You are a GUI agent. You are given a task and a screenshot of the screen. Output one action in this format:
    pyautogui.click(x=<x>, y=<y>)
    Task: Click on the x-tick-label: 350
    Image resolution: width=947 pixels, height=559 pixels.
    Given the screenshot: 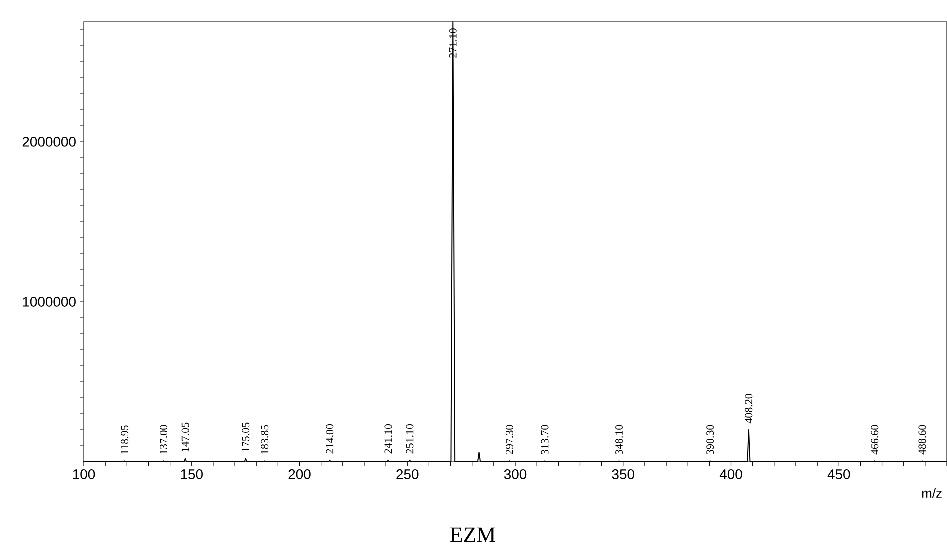 What is the action you would take?
    pyautogui.click(x=623, y=475)
    